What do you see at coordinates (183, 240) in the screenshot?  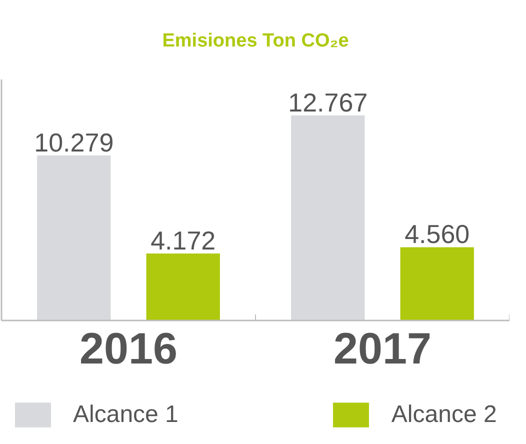 I see `data-label: 4.172` at bounding box center [183, 240].